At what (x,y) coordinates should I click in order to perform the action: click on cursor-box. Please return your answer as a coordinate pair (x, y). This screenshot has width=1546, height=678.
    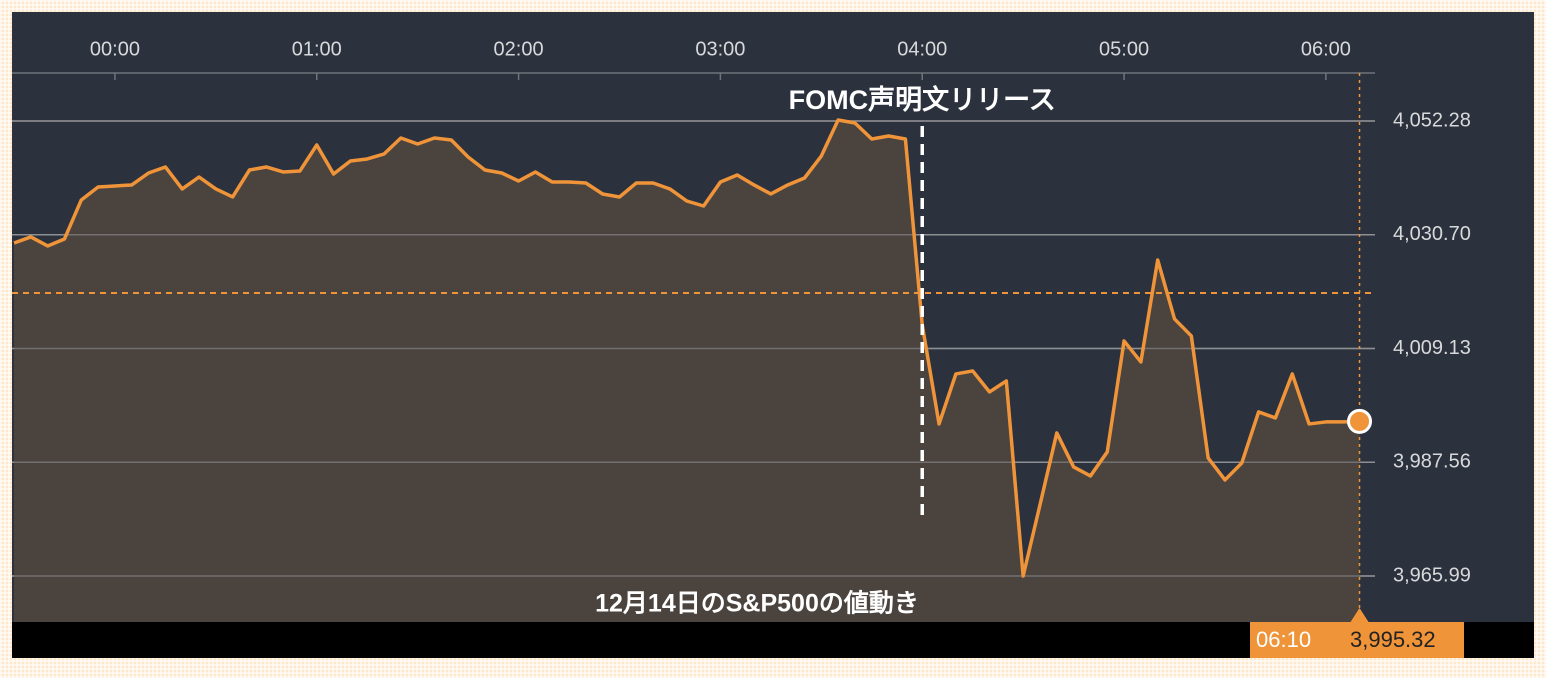
    Looking at the image, I should click on (1357, 640).